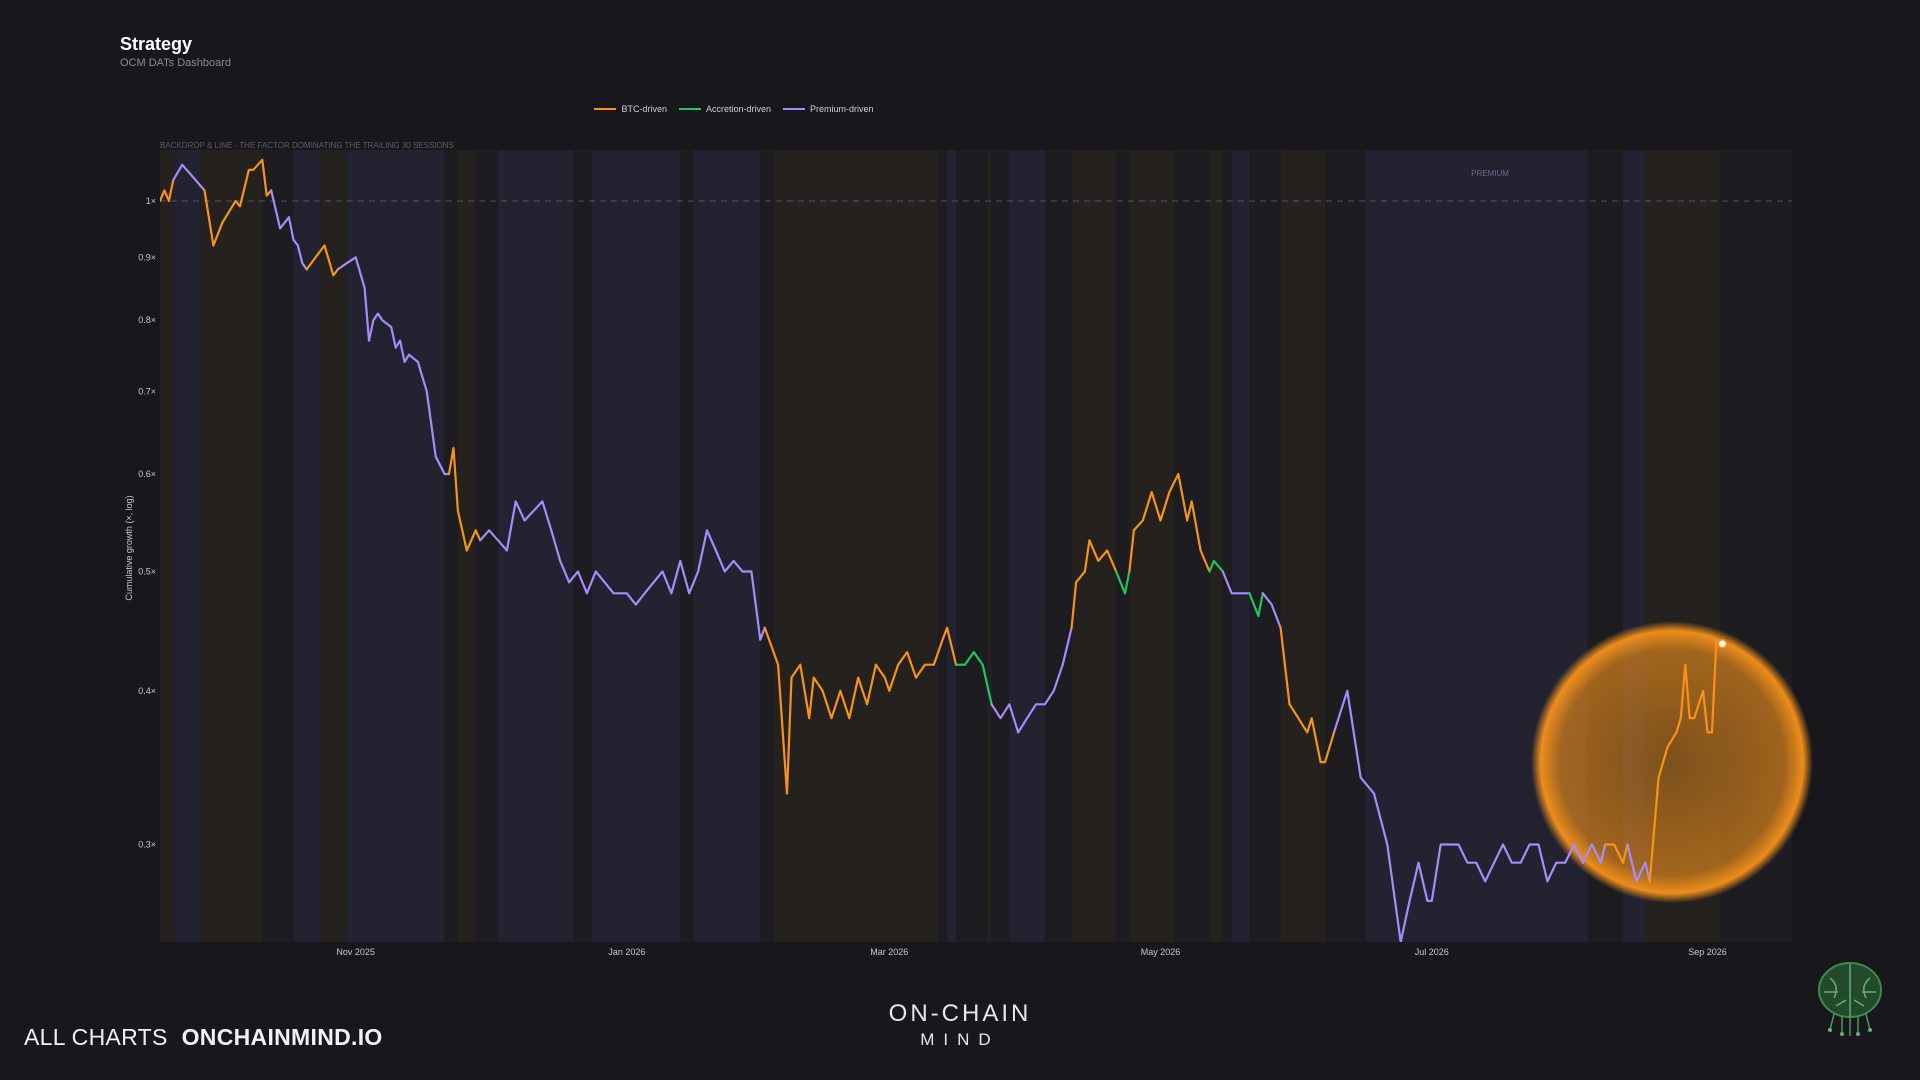 The height and width of the screenshot is (1080, 1920). What do you see at coordinates (147, 257) in the screenshot?
I see `y-tick-label: 0.9×` at bounding box center [147, 257].